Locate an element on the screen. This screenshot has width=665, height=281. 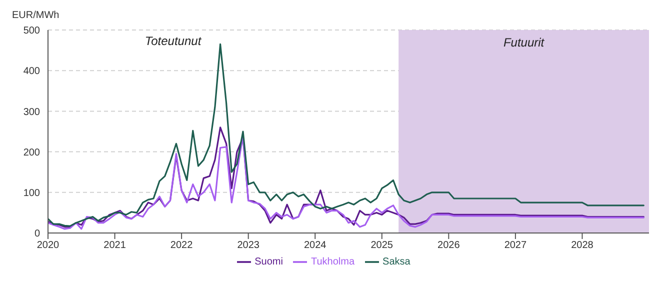
y-axis-title: EUR/MWh is located at coordinates (36, 15).